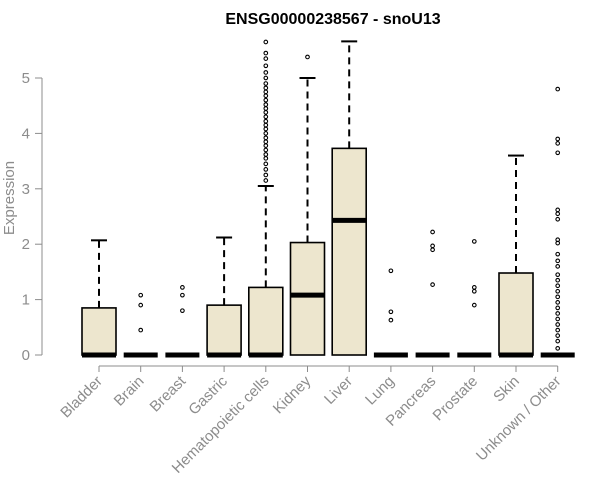  I want to click on y-tick-label: 2, so click(26, 244).